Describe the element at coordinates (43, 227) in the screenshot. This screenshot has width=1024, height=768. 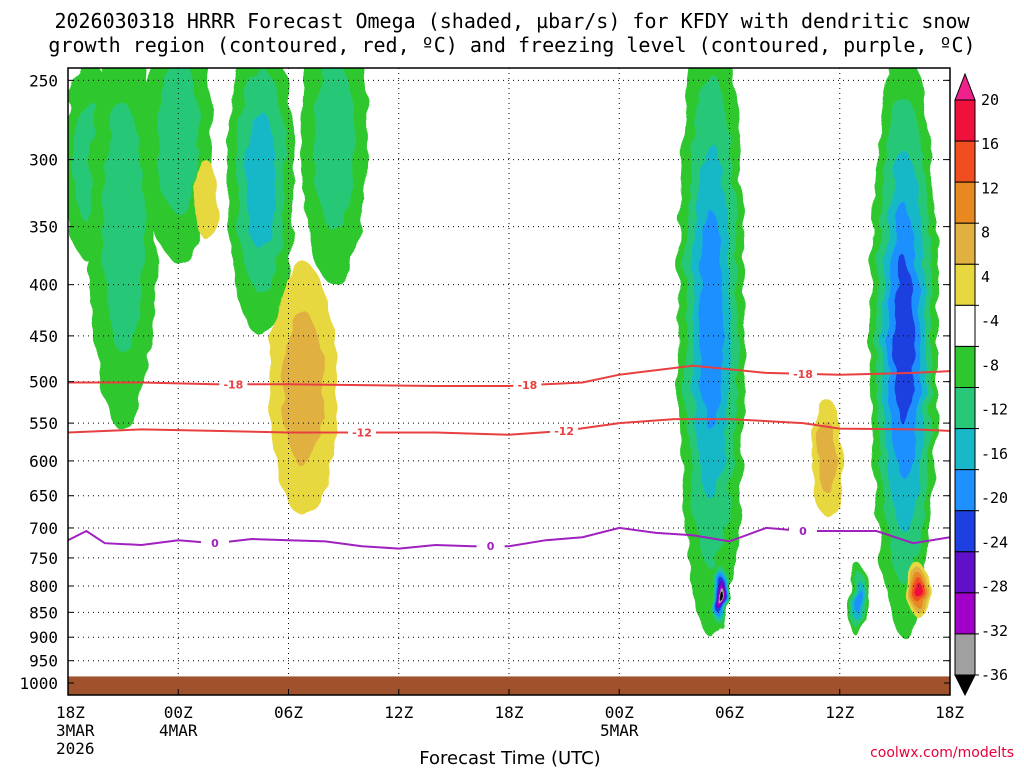
I see `y-tick-label: 350` at that location.